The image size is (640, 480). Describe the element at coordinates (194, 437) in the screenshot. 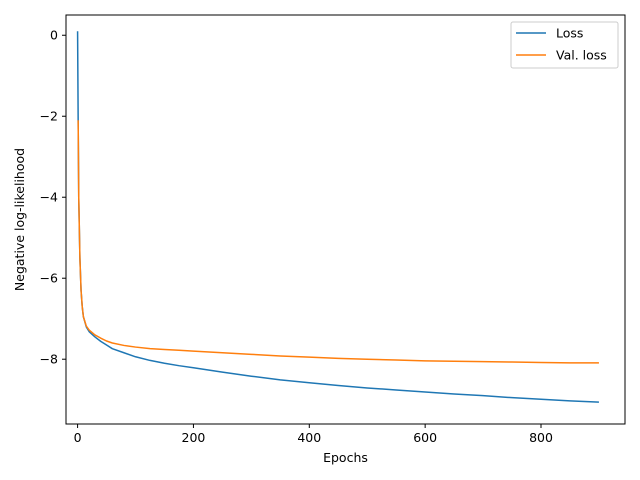

I see `x-tick-label: 200` at that location.